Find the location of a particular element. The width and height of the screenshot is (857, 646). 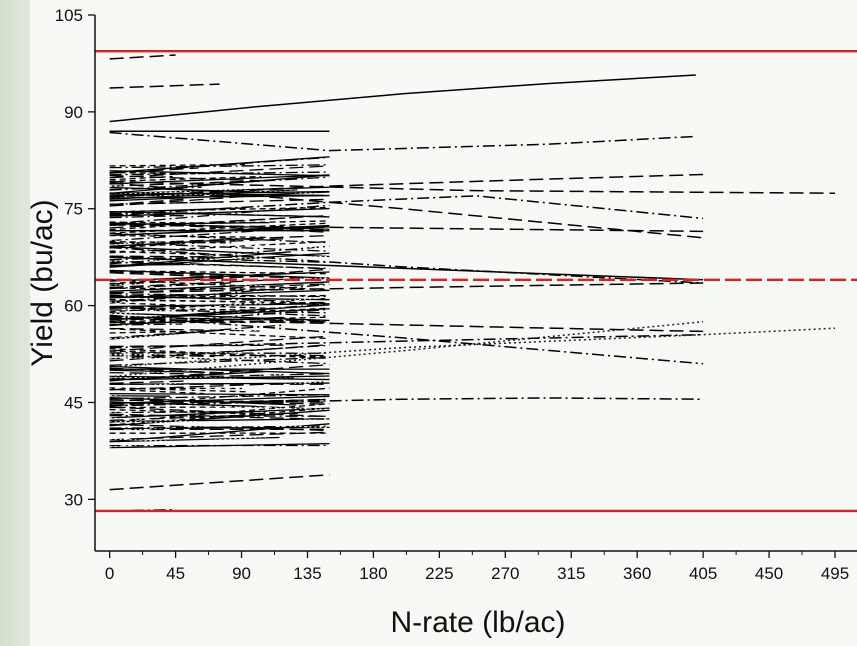

x-tick-label: 0 is located at coordinates (109, 573).